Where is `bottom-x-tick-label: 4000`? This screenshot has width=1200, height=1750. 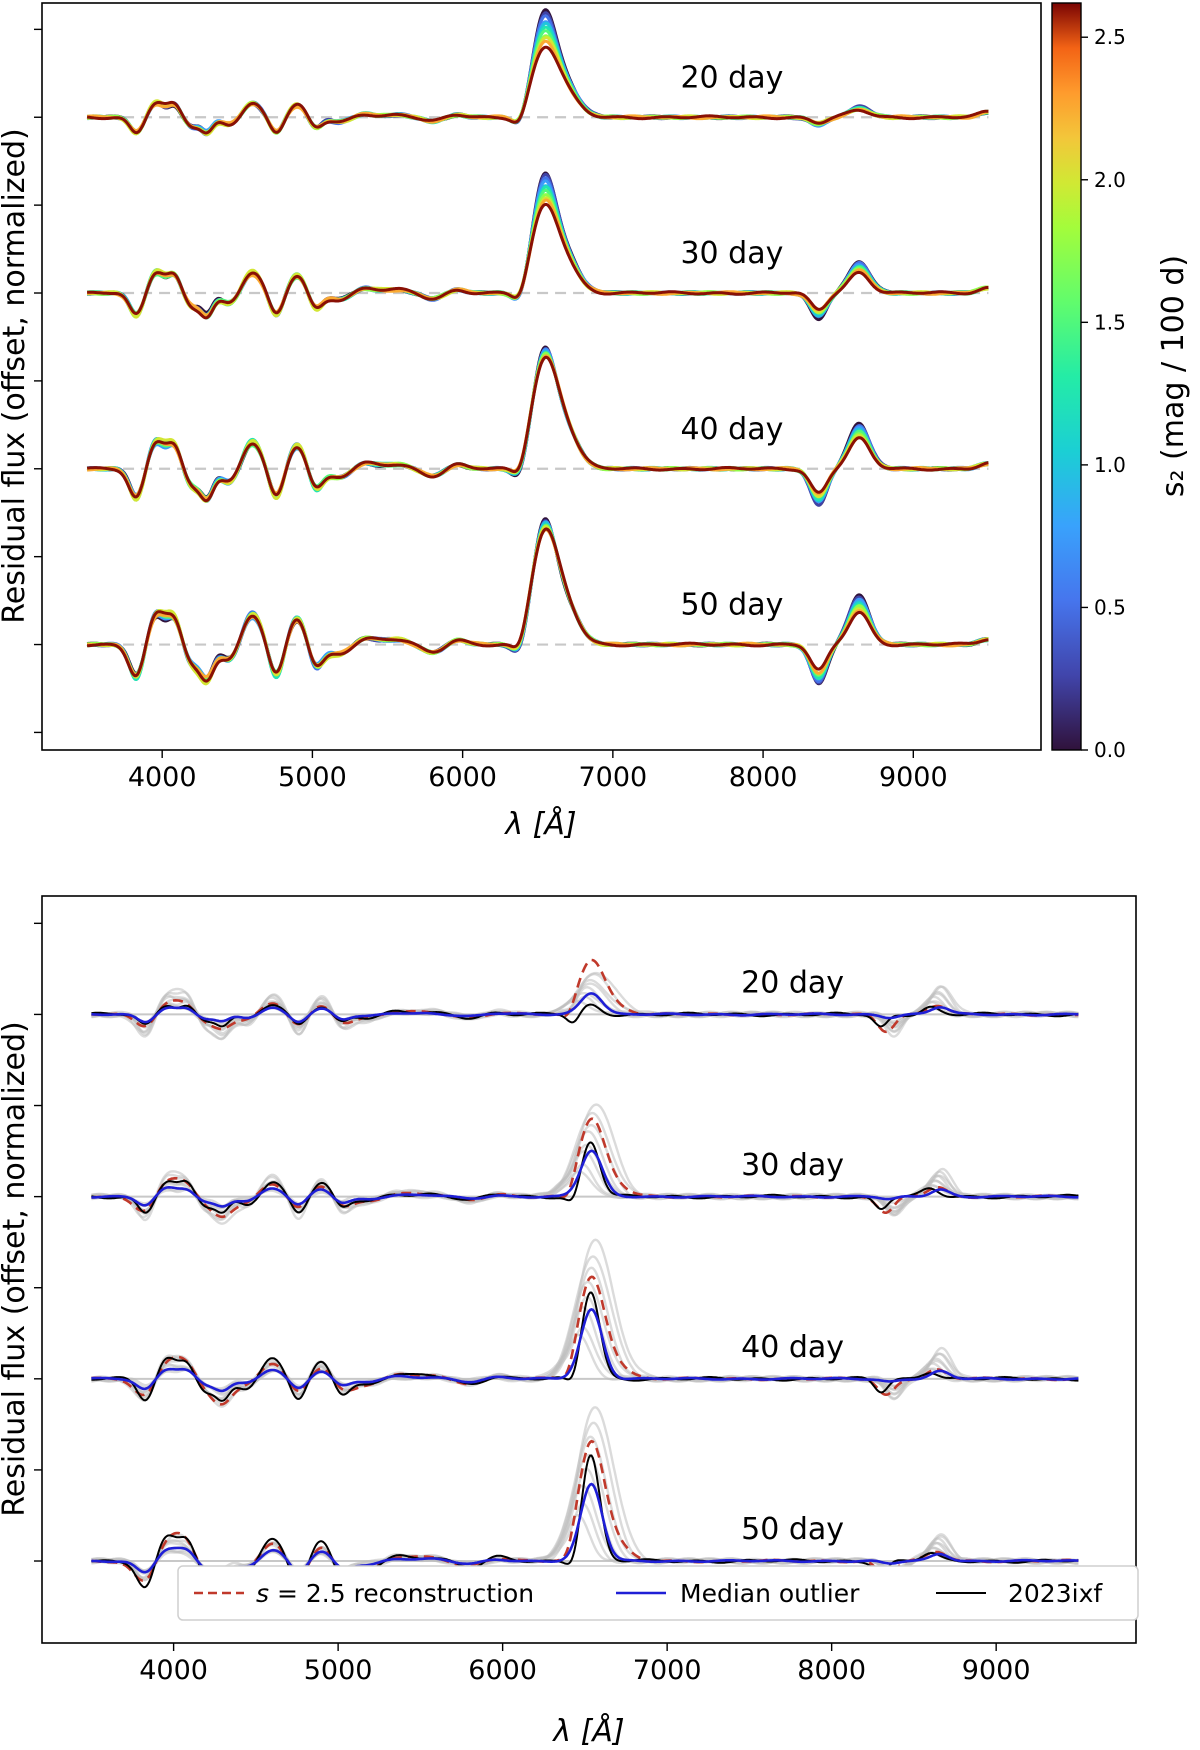
bottom-x-tick-label: 4000 is located at coordinates (173, 1670).